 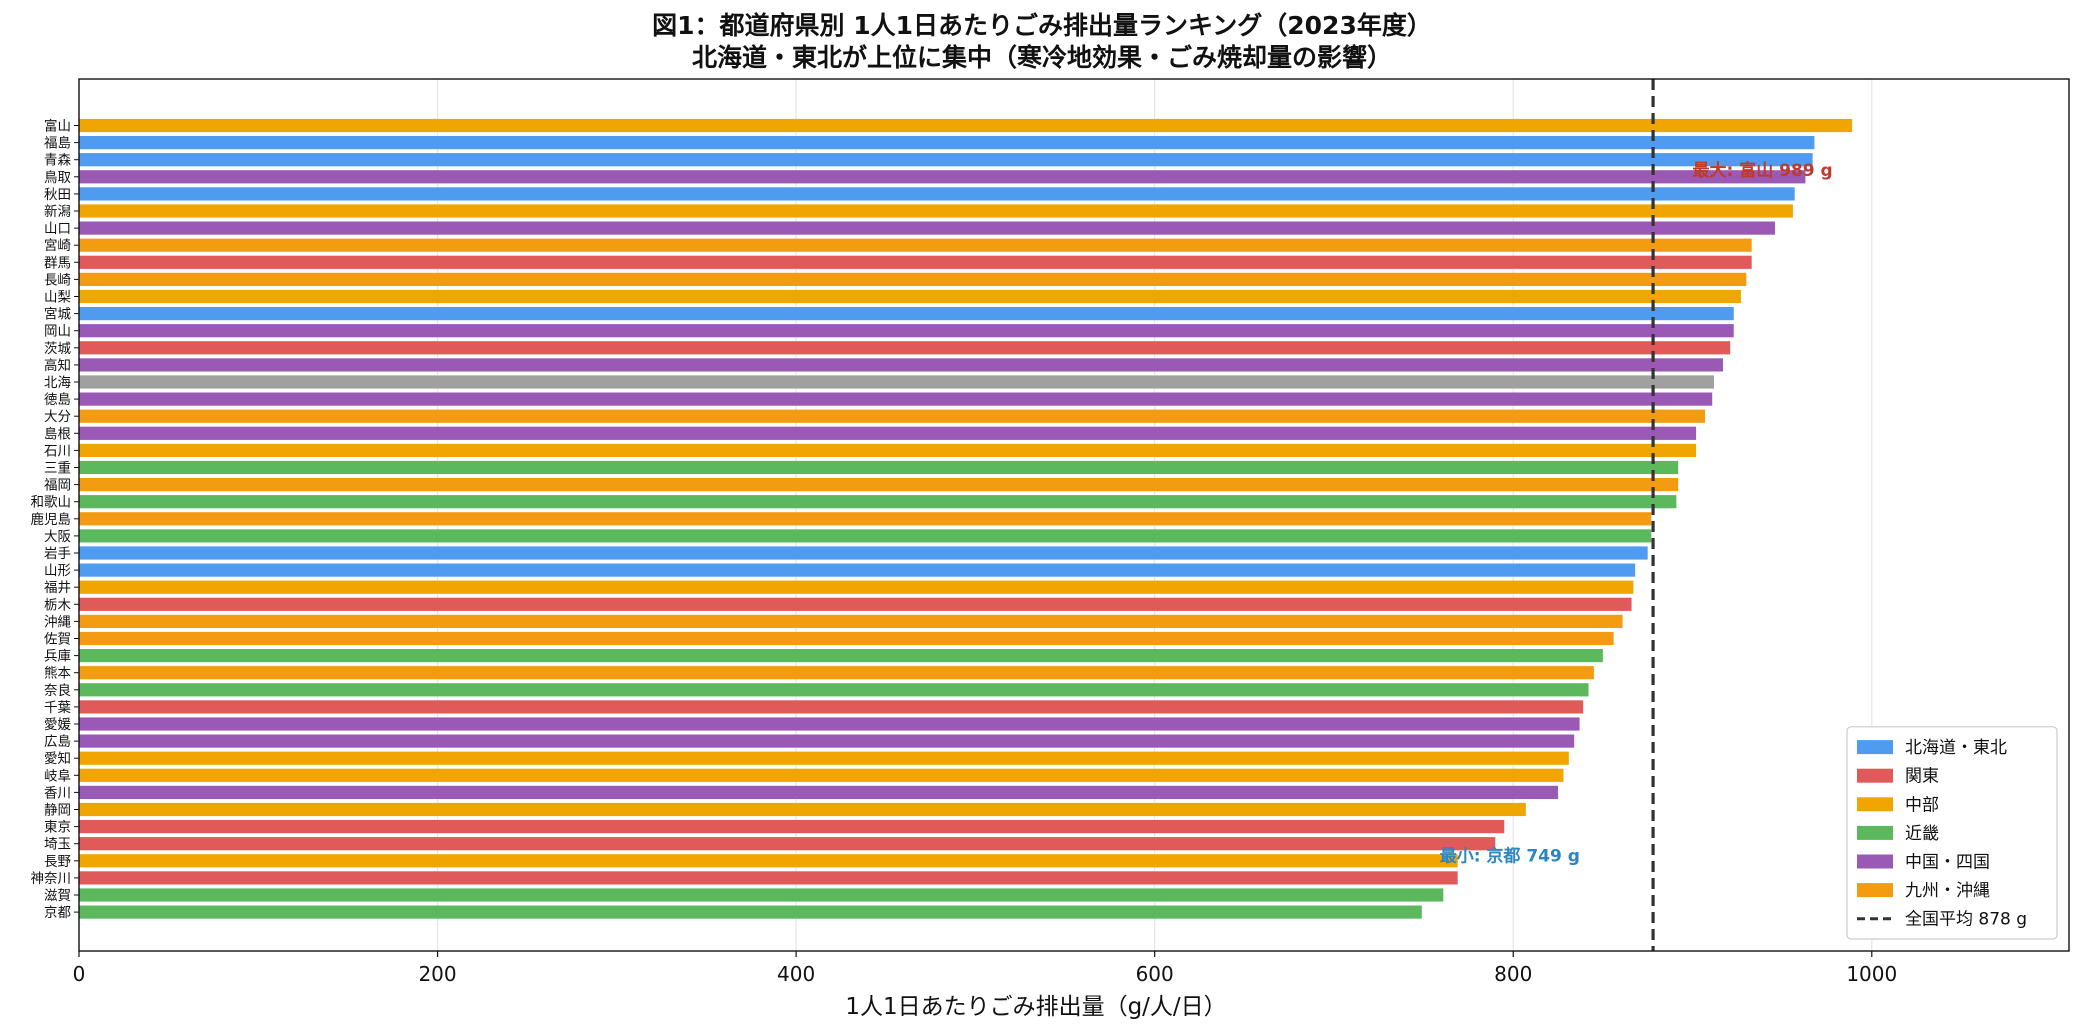 What do you see at coordinates (836, 673) in the screenshot?
I see `bar-熊本` at bounding box center [836, 673].